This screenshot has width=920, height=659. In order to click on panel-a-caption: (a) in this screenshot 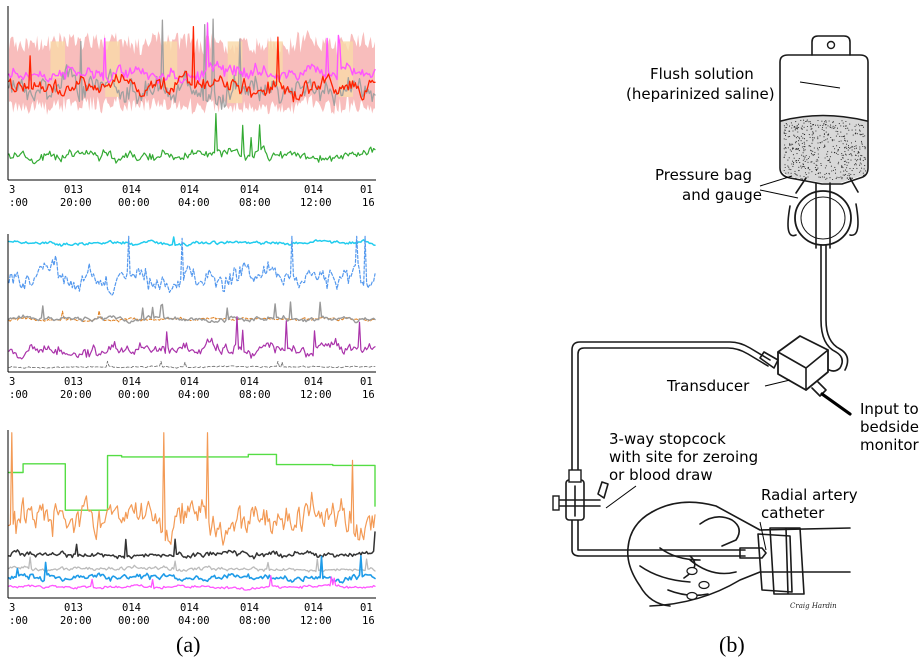, I will do `click(188, 644)`.